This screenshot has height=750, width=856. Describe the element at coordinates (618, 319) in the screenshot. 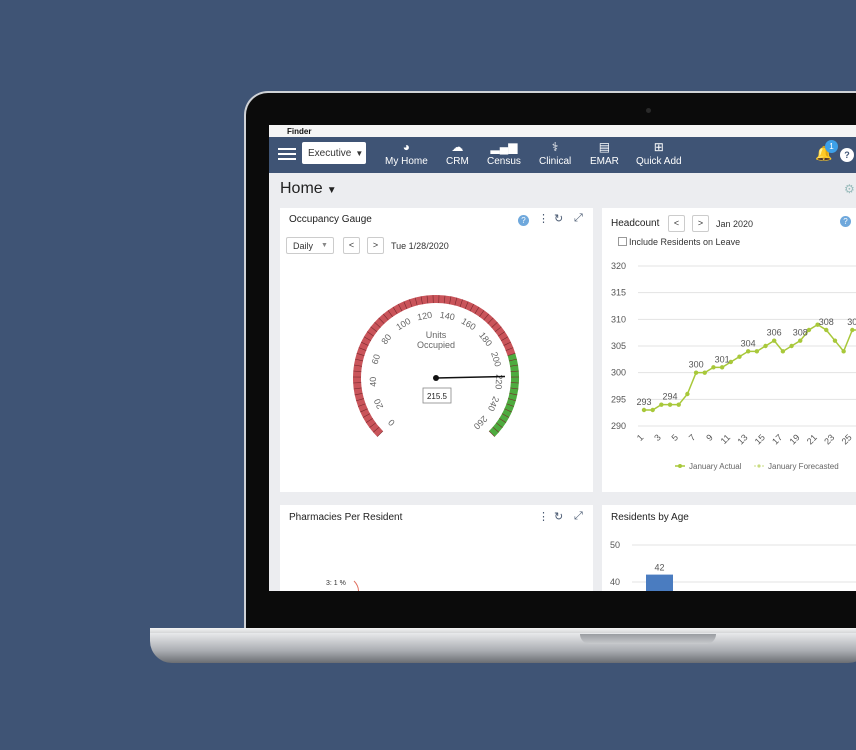

I see `y-tick-label: 310` at that location.